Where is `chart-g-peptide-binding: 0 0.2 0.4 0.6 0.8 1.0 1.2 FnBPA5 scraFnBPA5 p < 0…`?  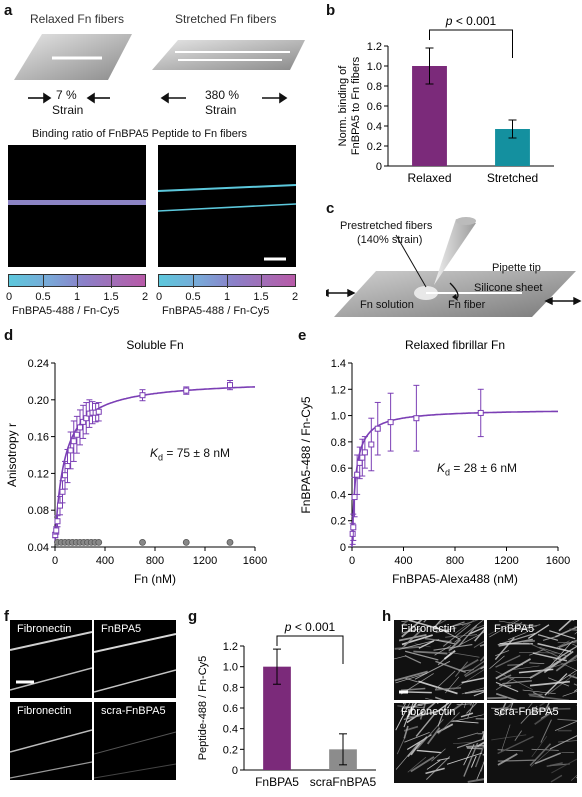
chart-g-peptide-binding: 0 0.2 0.4 0.6 0.8 1.0 1.2 FnBPA5 scraFnBPA5 p < 0… is located at coordinates (287, 704).